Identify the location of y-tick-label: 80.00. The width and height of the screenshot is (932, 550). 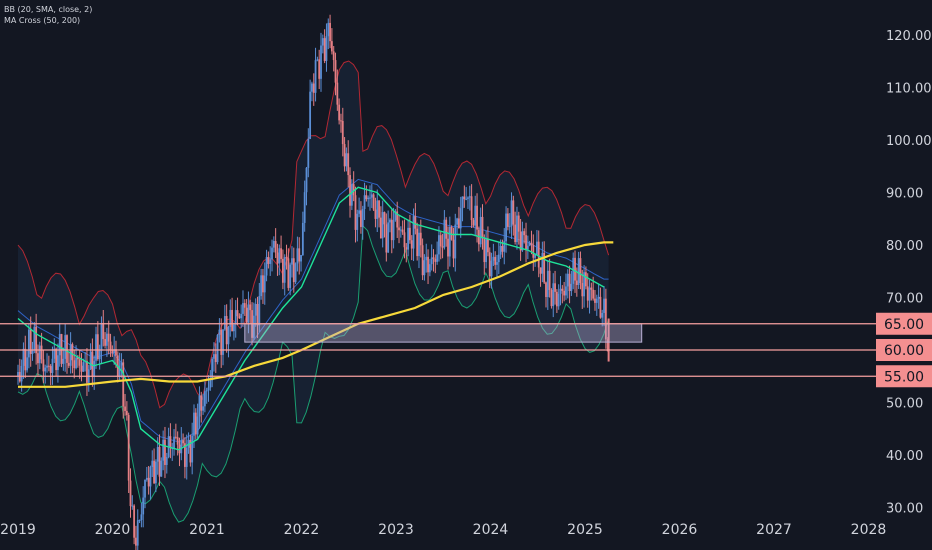
(904, 246).